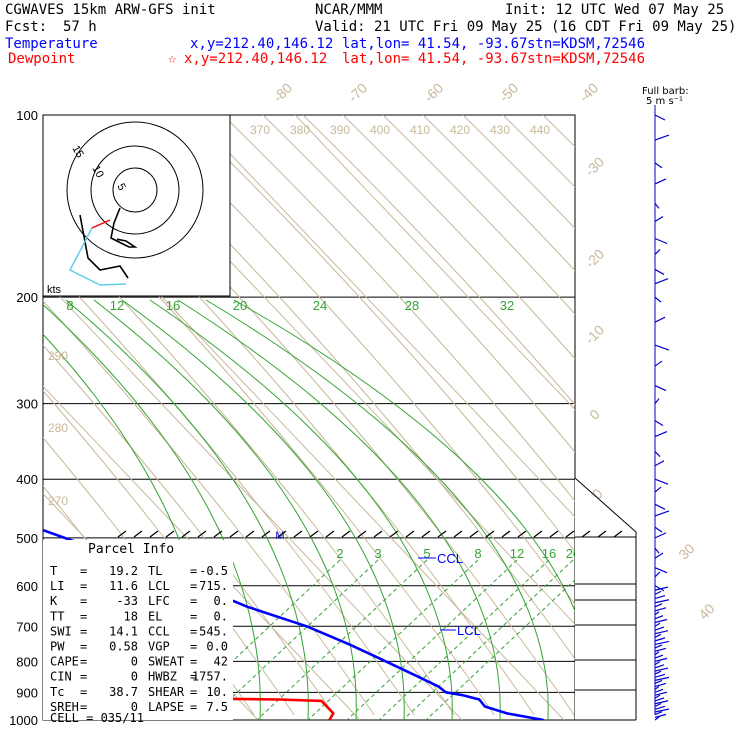  I want to click on forecast-hour: 57 h, so click(80, 27).